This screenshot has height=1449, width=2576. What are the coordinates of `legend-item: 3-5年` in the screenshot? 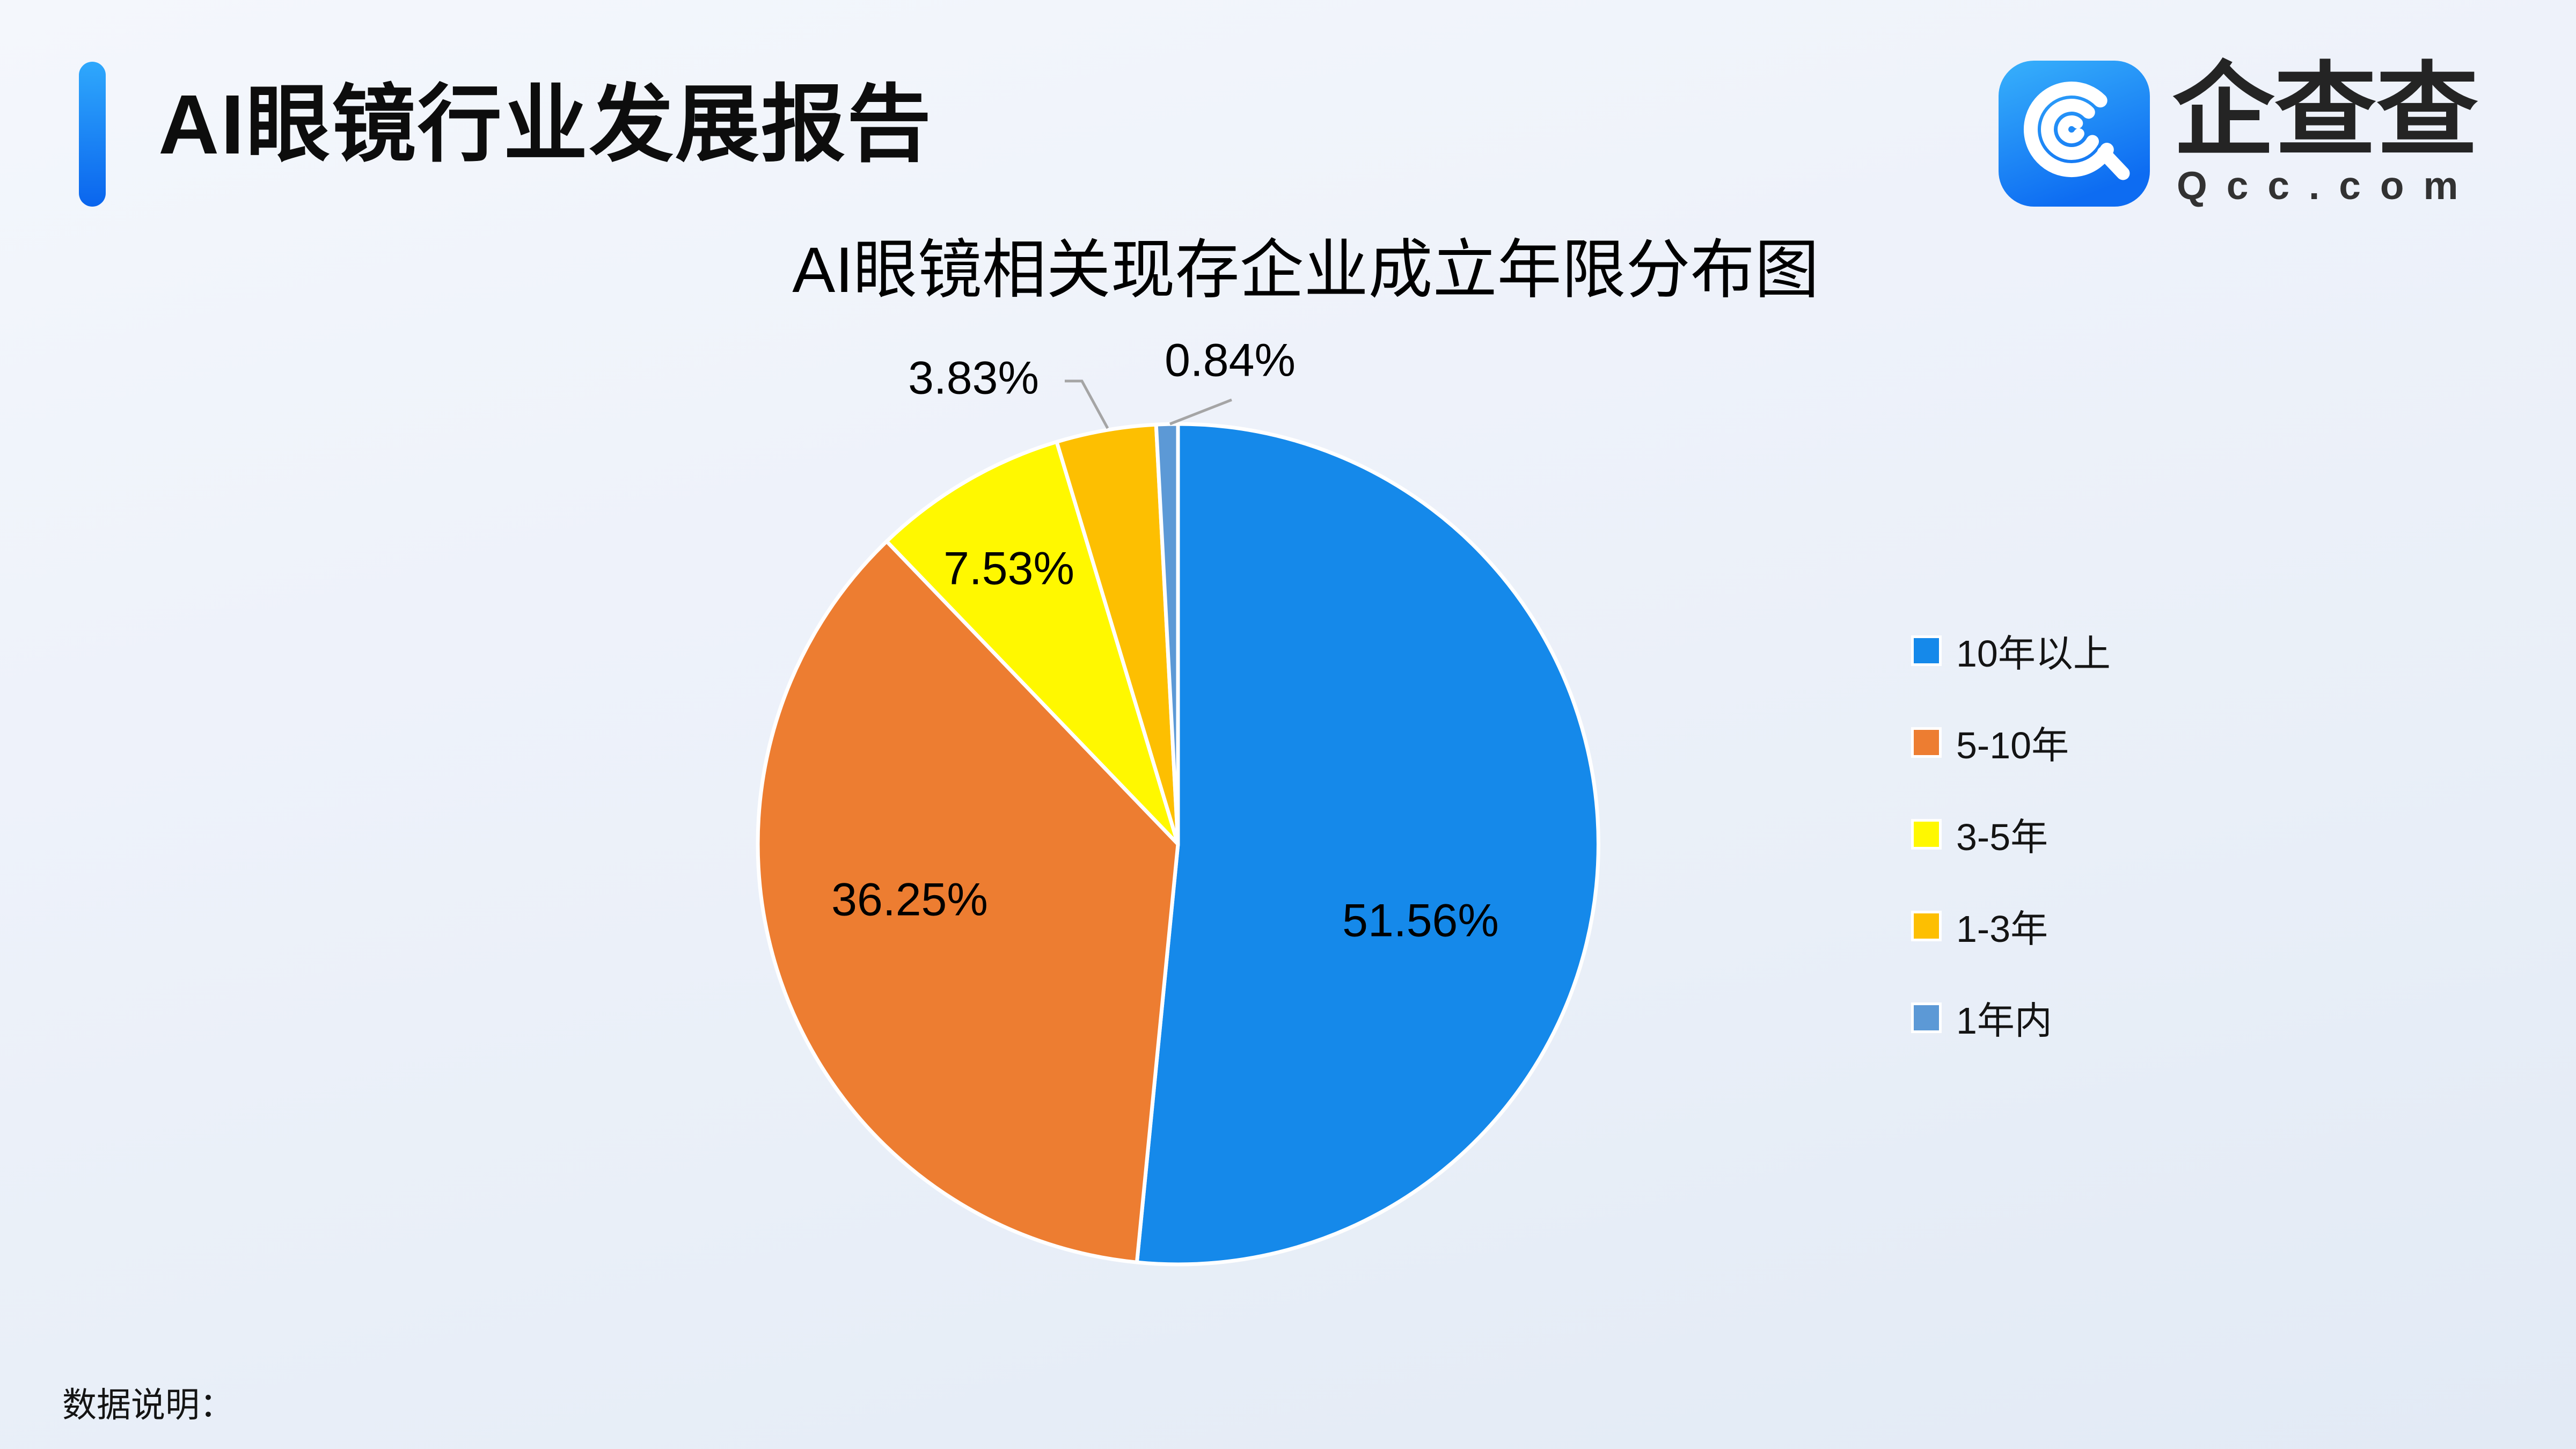 It's located at (1981, 836).